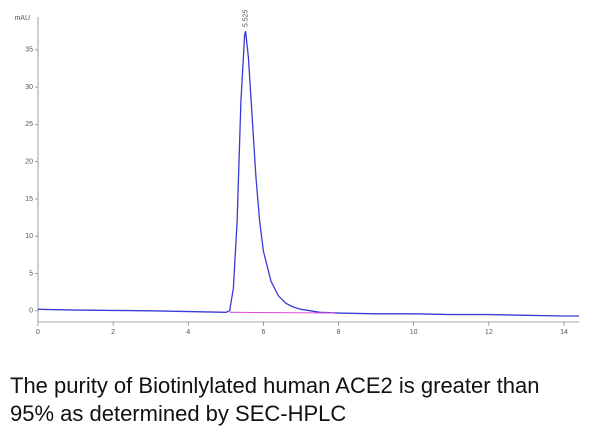  What do you see at coordinates (245, 19) in the screenshot?
I see `peak-label: 5.525` at bounding box center [245, 19].